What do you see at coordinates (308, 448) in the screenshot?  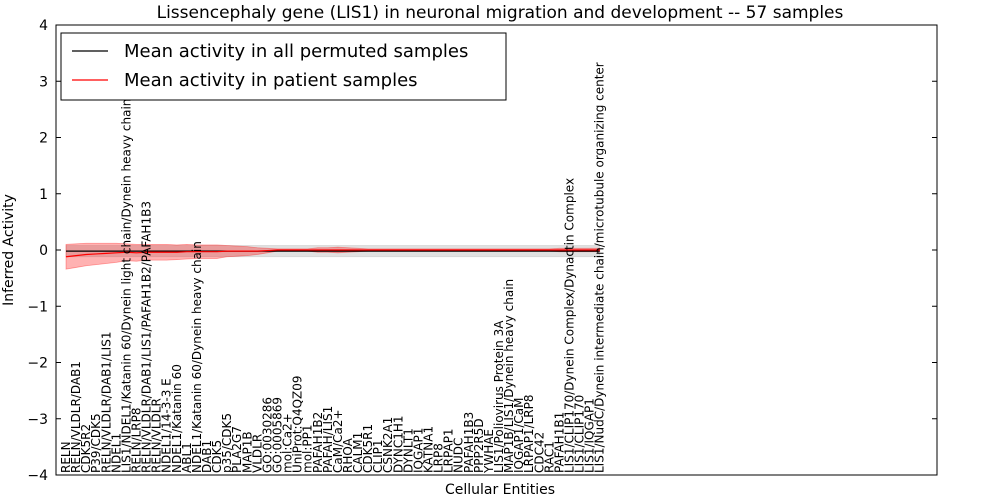 I see `x-tick-label: mol:PP1` at bounding box center [308, 448].